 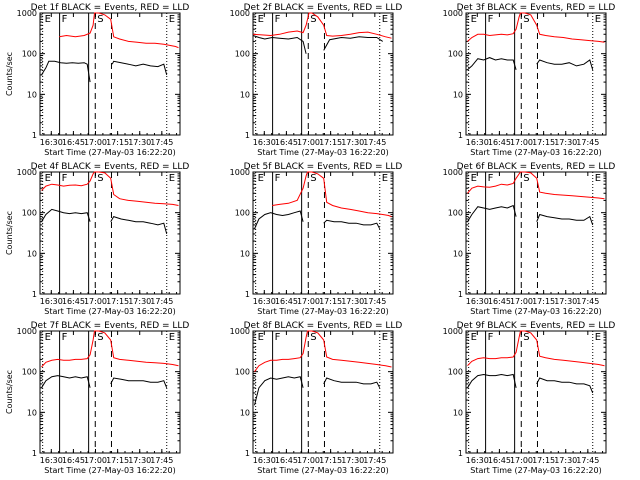 What do you see at coordinates (536, 167) in the screenshot?
I see `chart-title: Det 6f BLACK = Events, RED = LLD` at bounding box center [536, 167].